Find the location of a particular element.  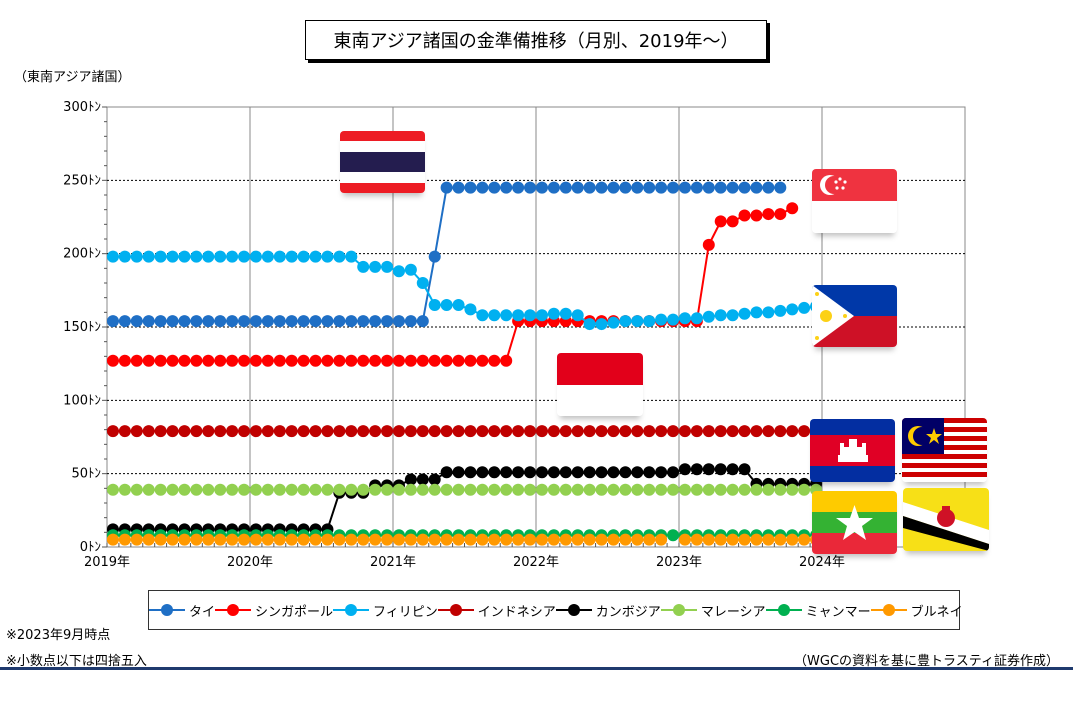

x-tick-label: 2023年 is located at coordinates (679, 562).